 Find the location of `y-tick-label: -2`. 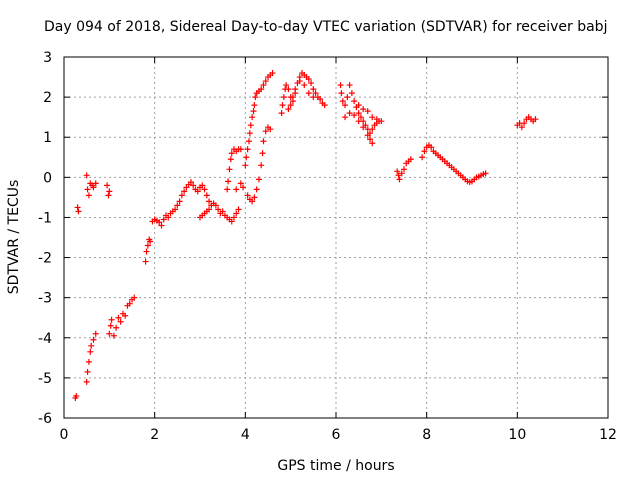

y-tick-label: -2 is located at coordinates (45, 259).